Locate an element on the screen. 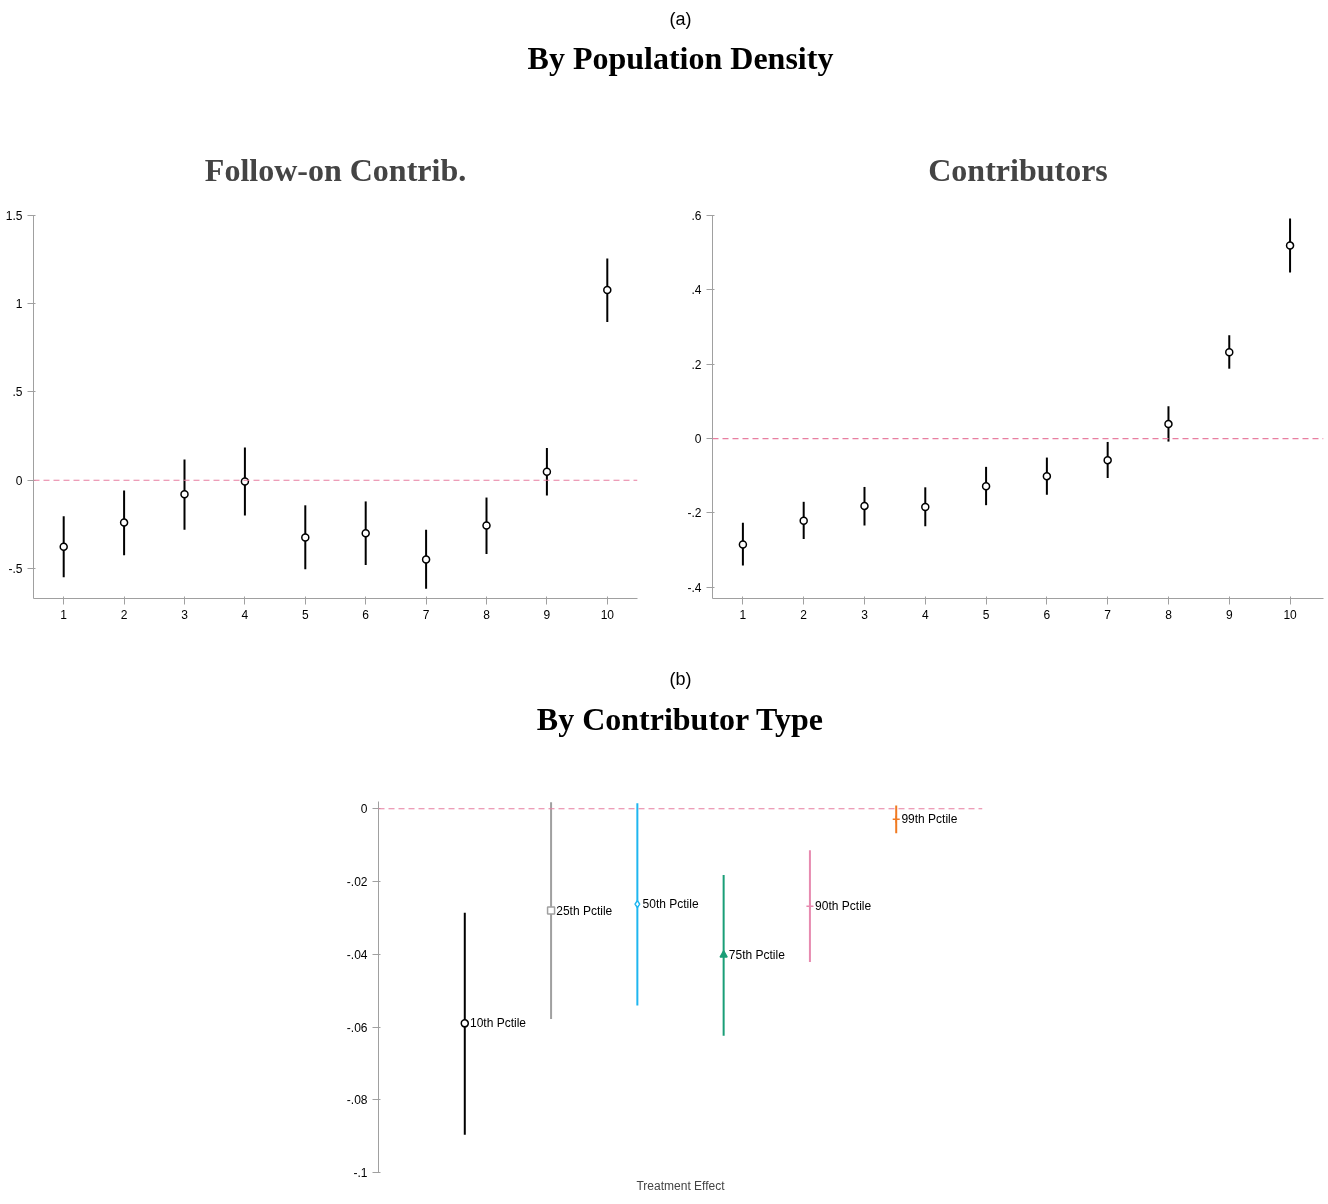 The width and height of the screenshot is (1328, 1204). text: (b) is located at coordinates (680, 678).